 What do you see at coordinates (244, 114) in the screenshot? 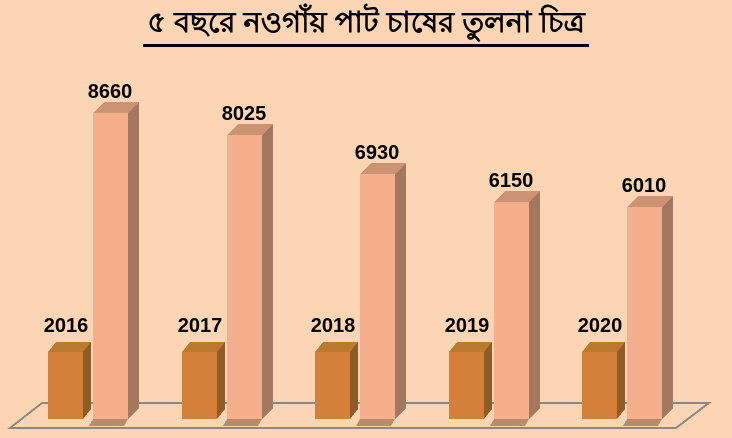
I see `value-label: 8025` at bounding box center [244, 114].